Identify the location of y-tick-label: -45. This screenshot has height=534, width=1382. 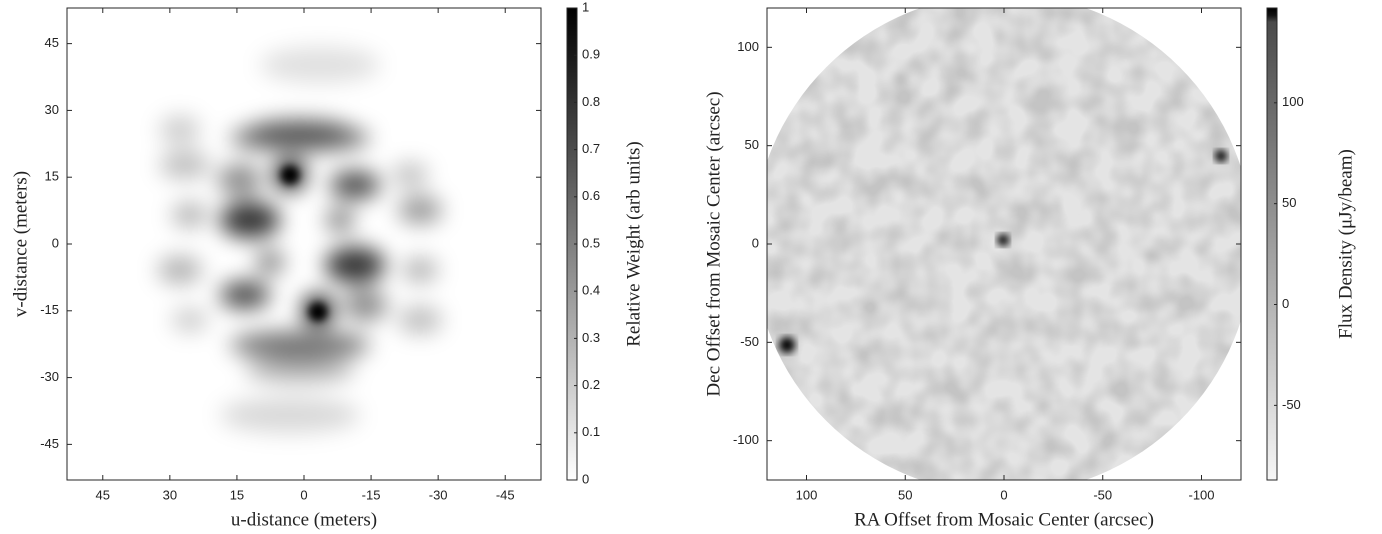
(49, 443).